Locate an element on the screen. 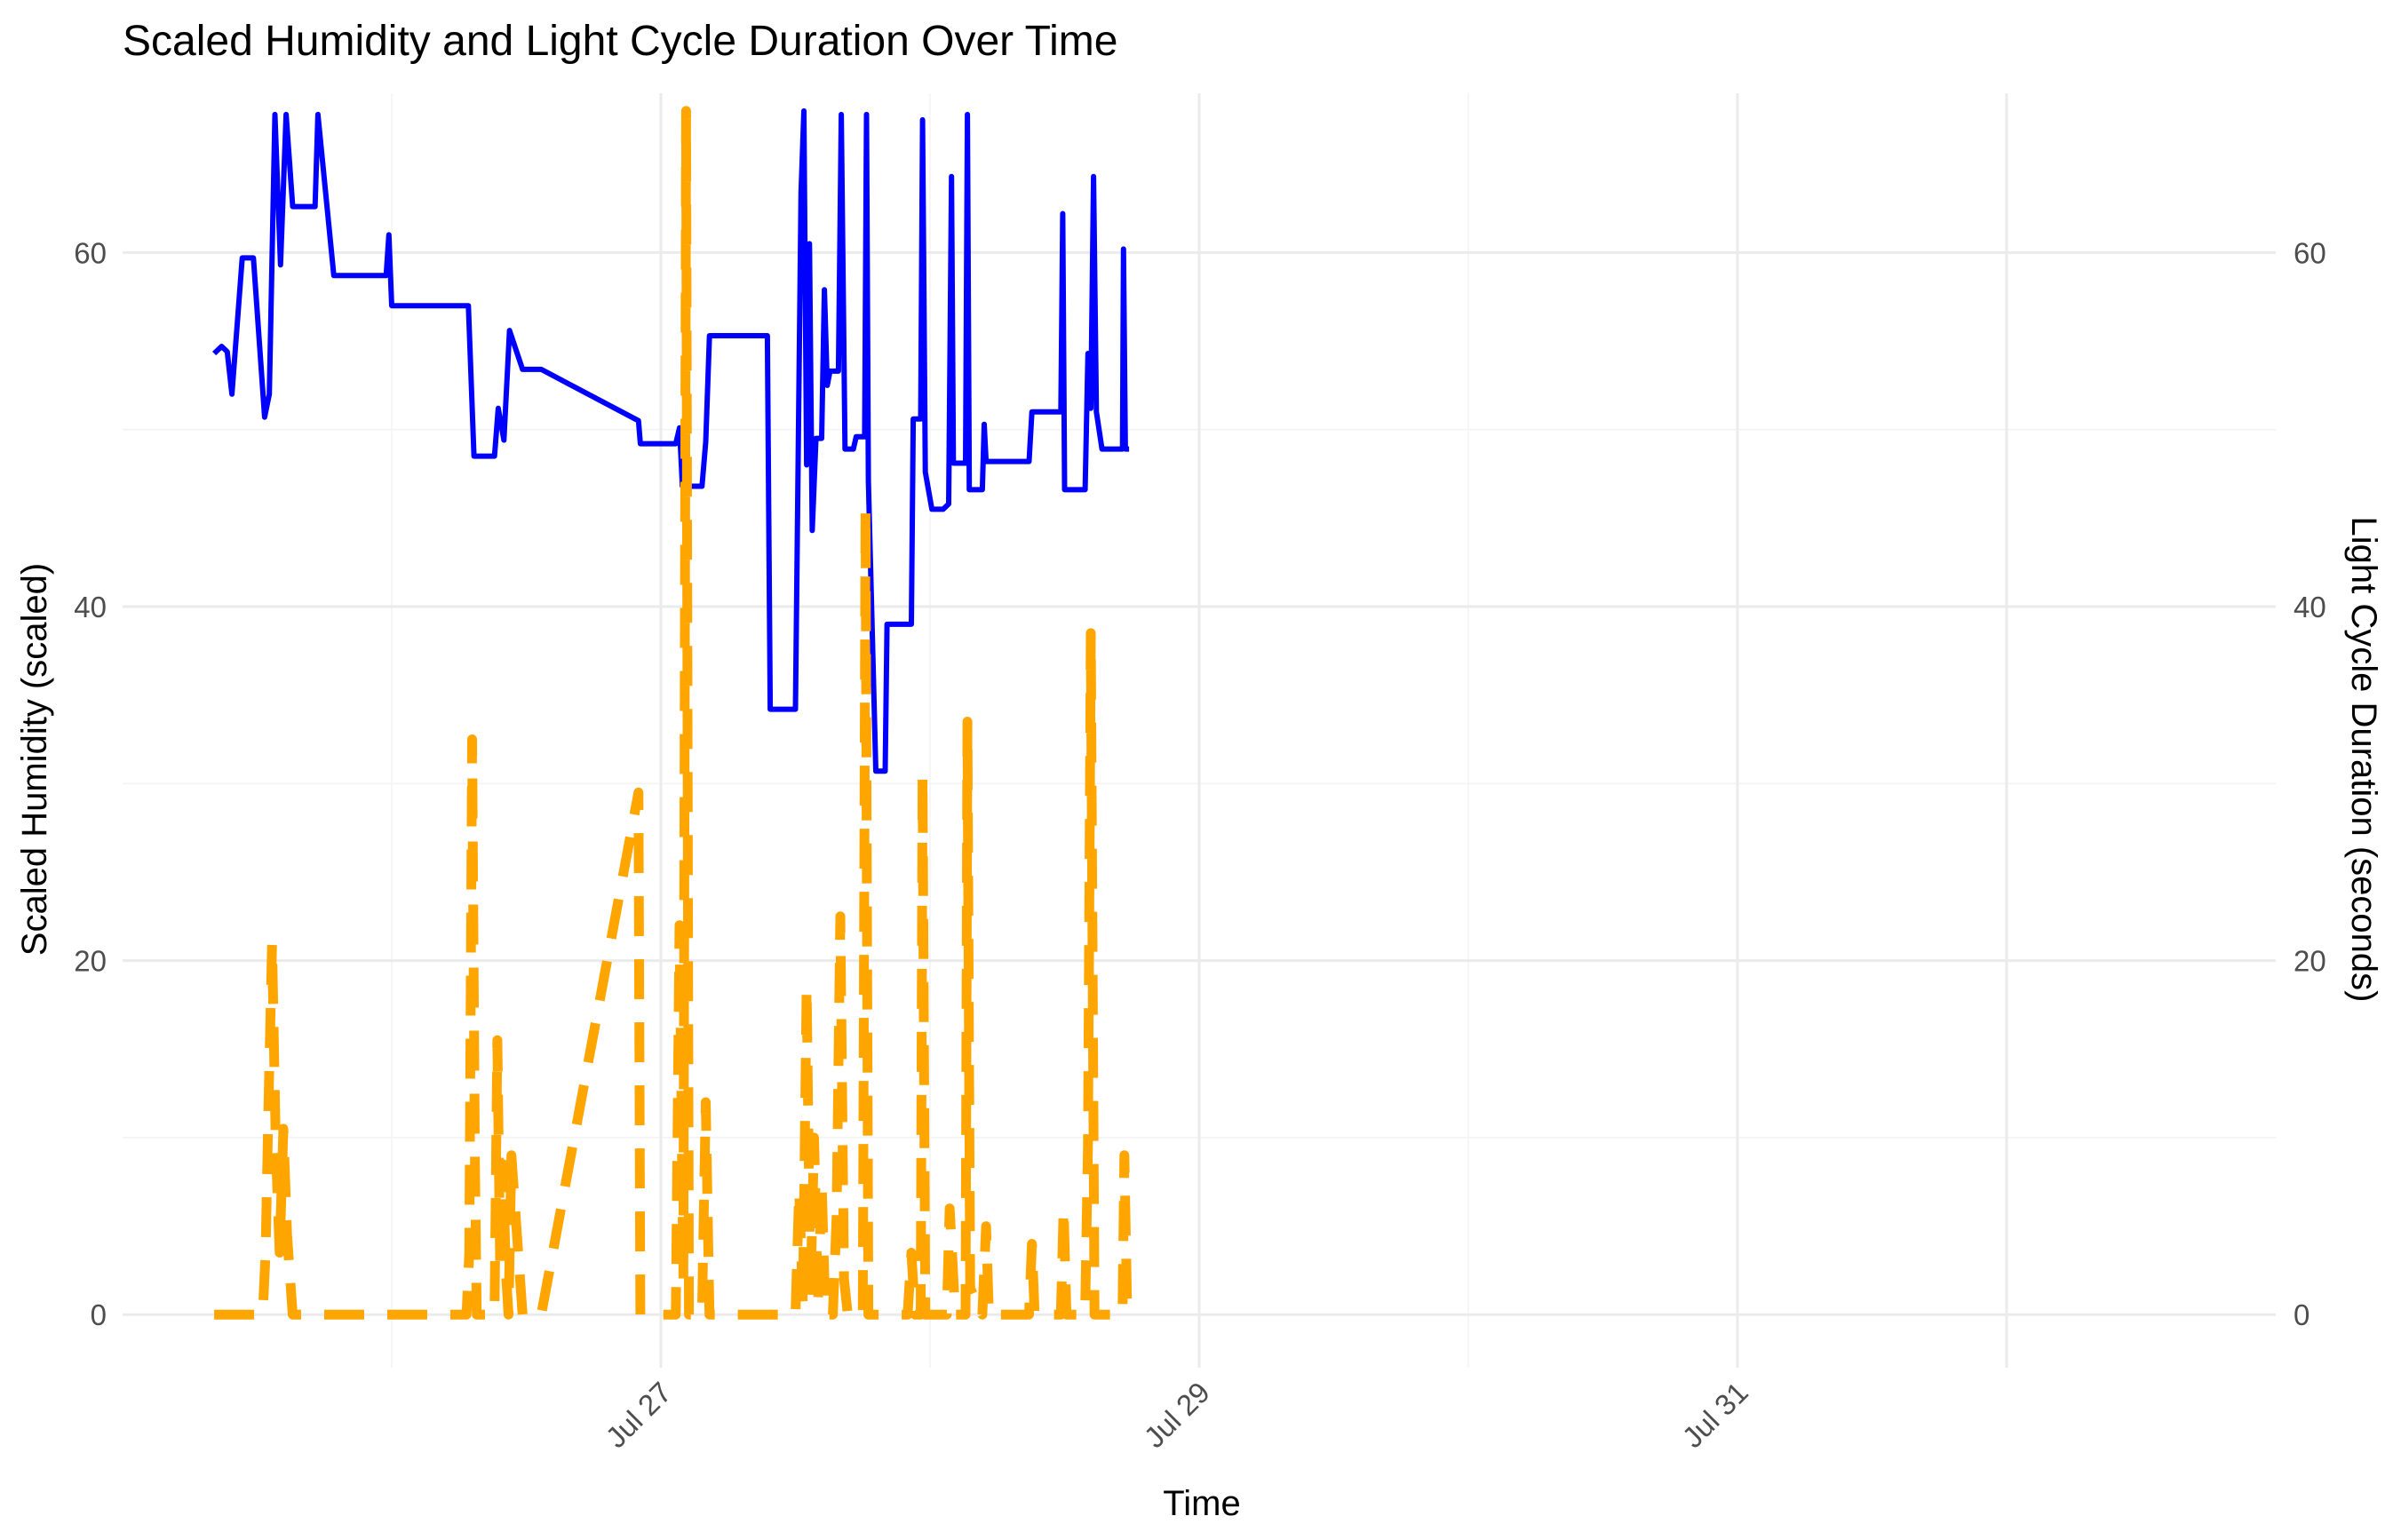  y-left-tick-label: 60 is located at coordinates (90, 253).